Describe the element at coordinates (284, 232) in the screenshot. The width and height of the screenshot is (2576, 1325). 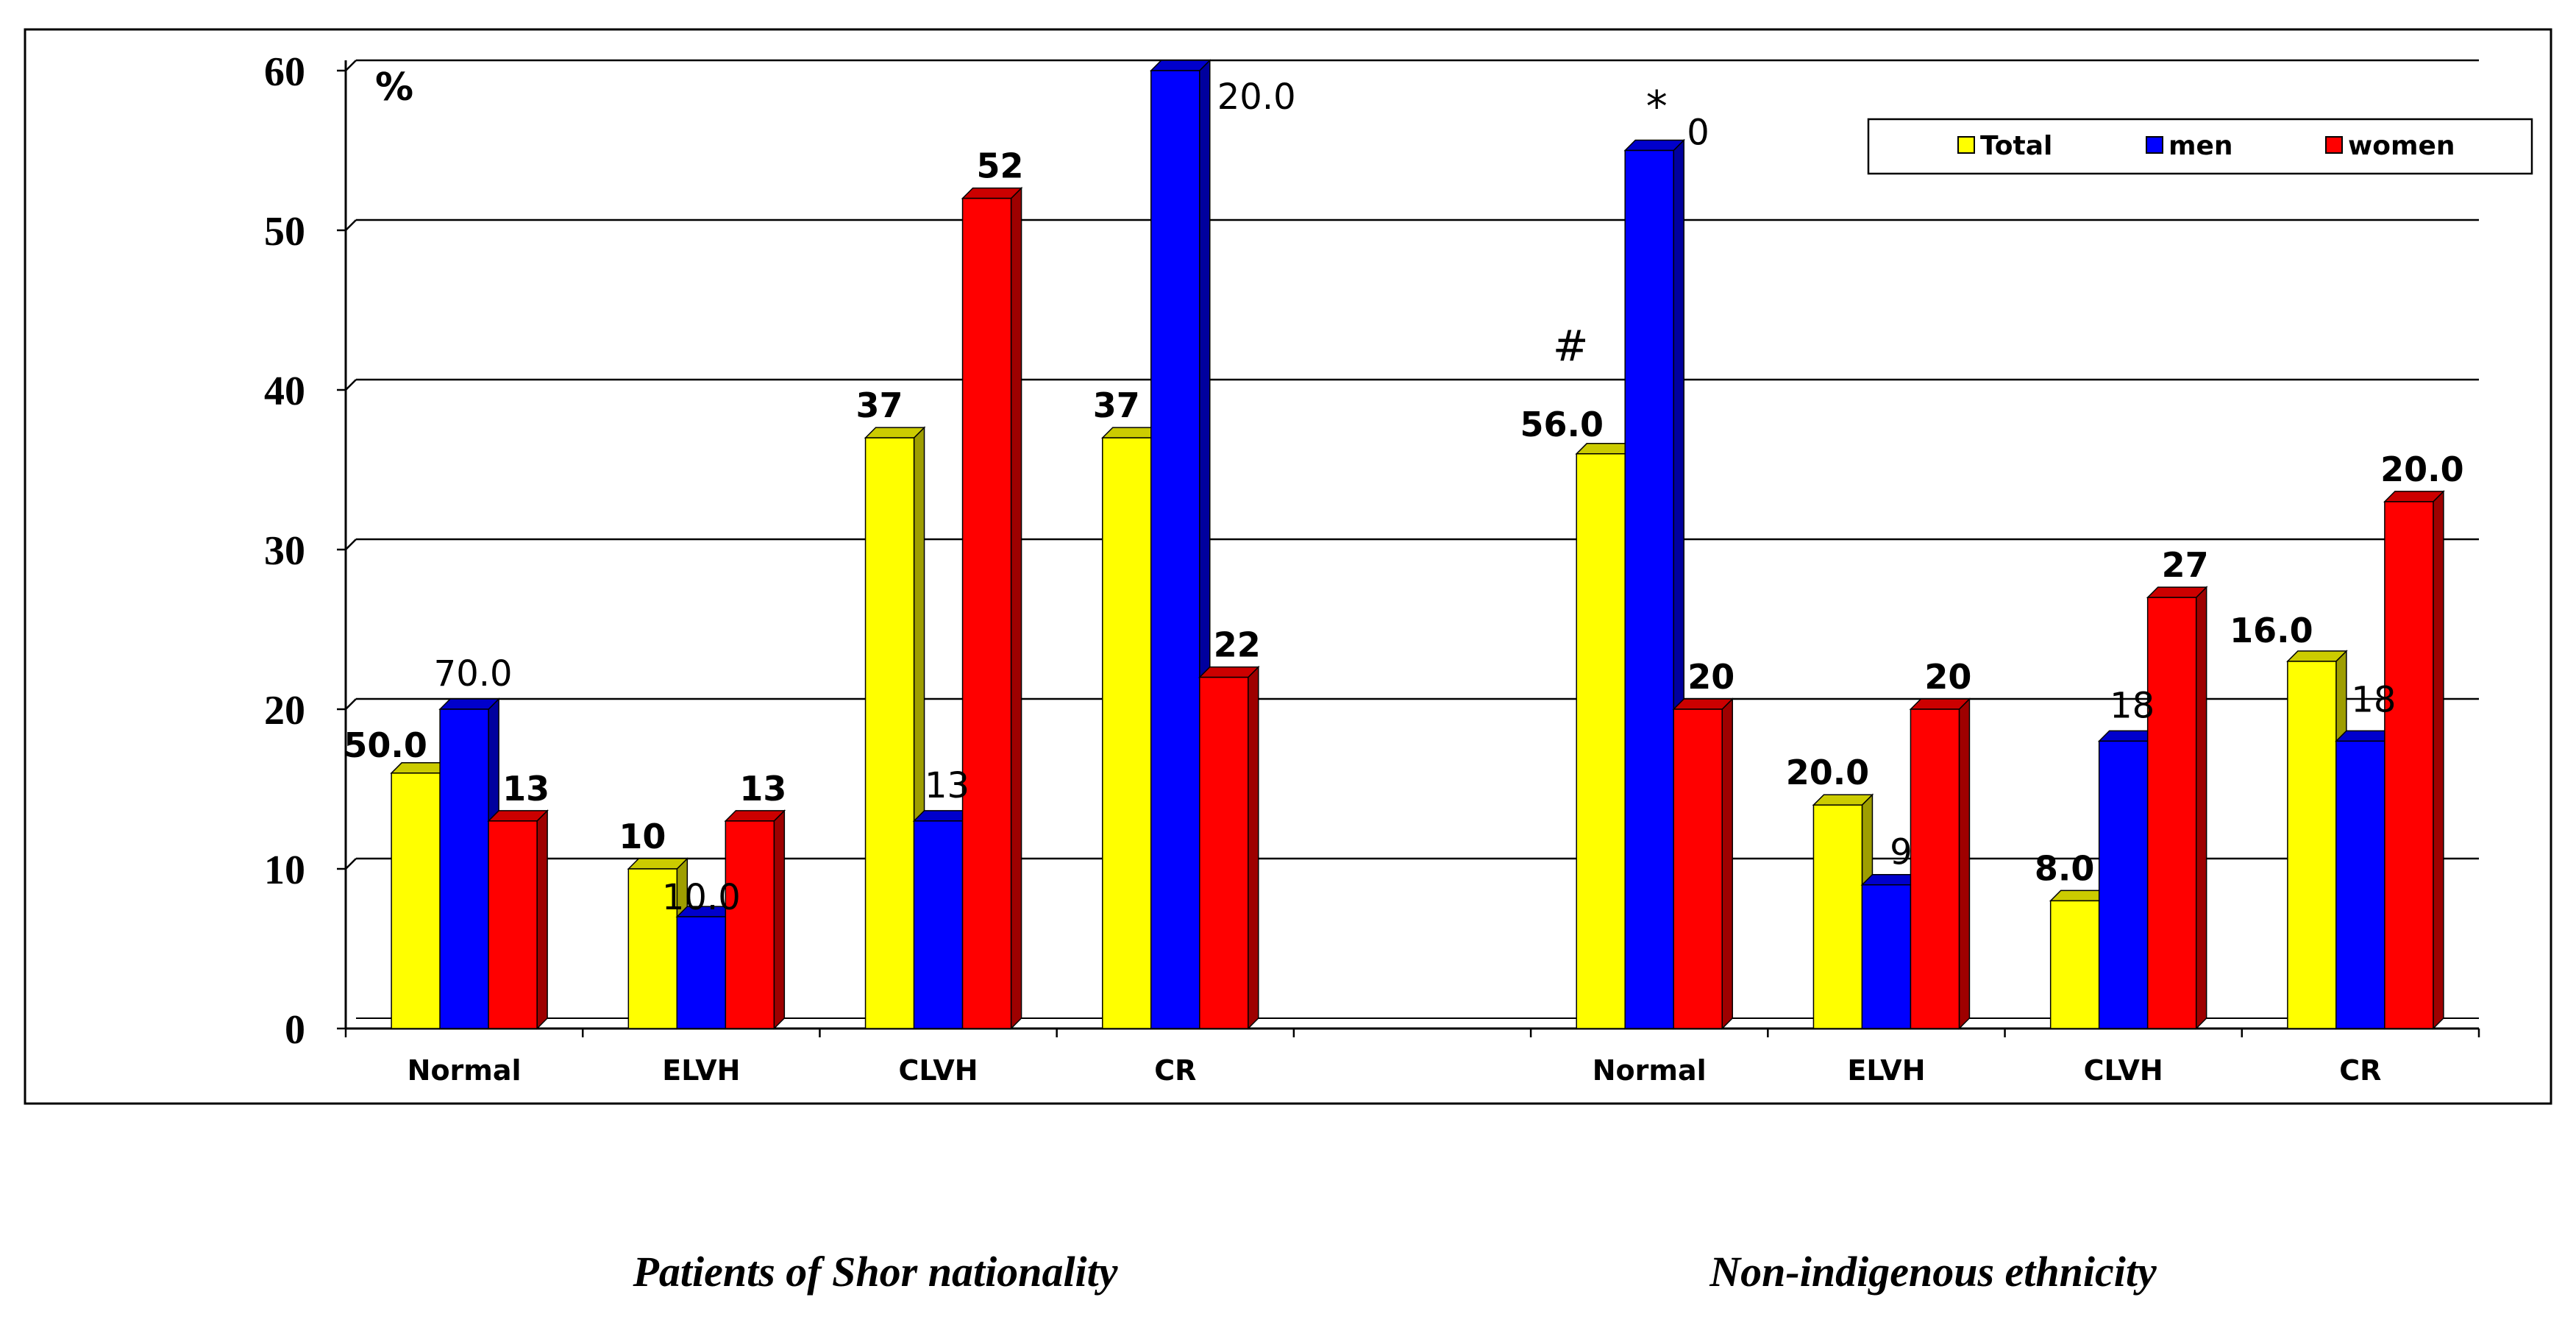
I see `y-tick-label: 50` at that location.